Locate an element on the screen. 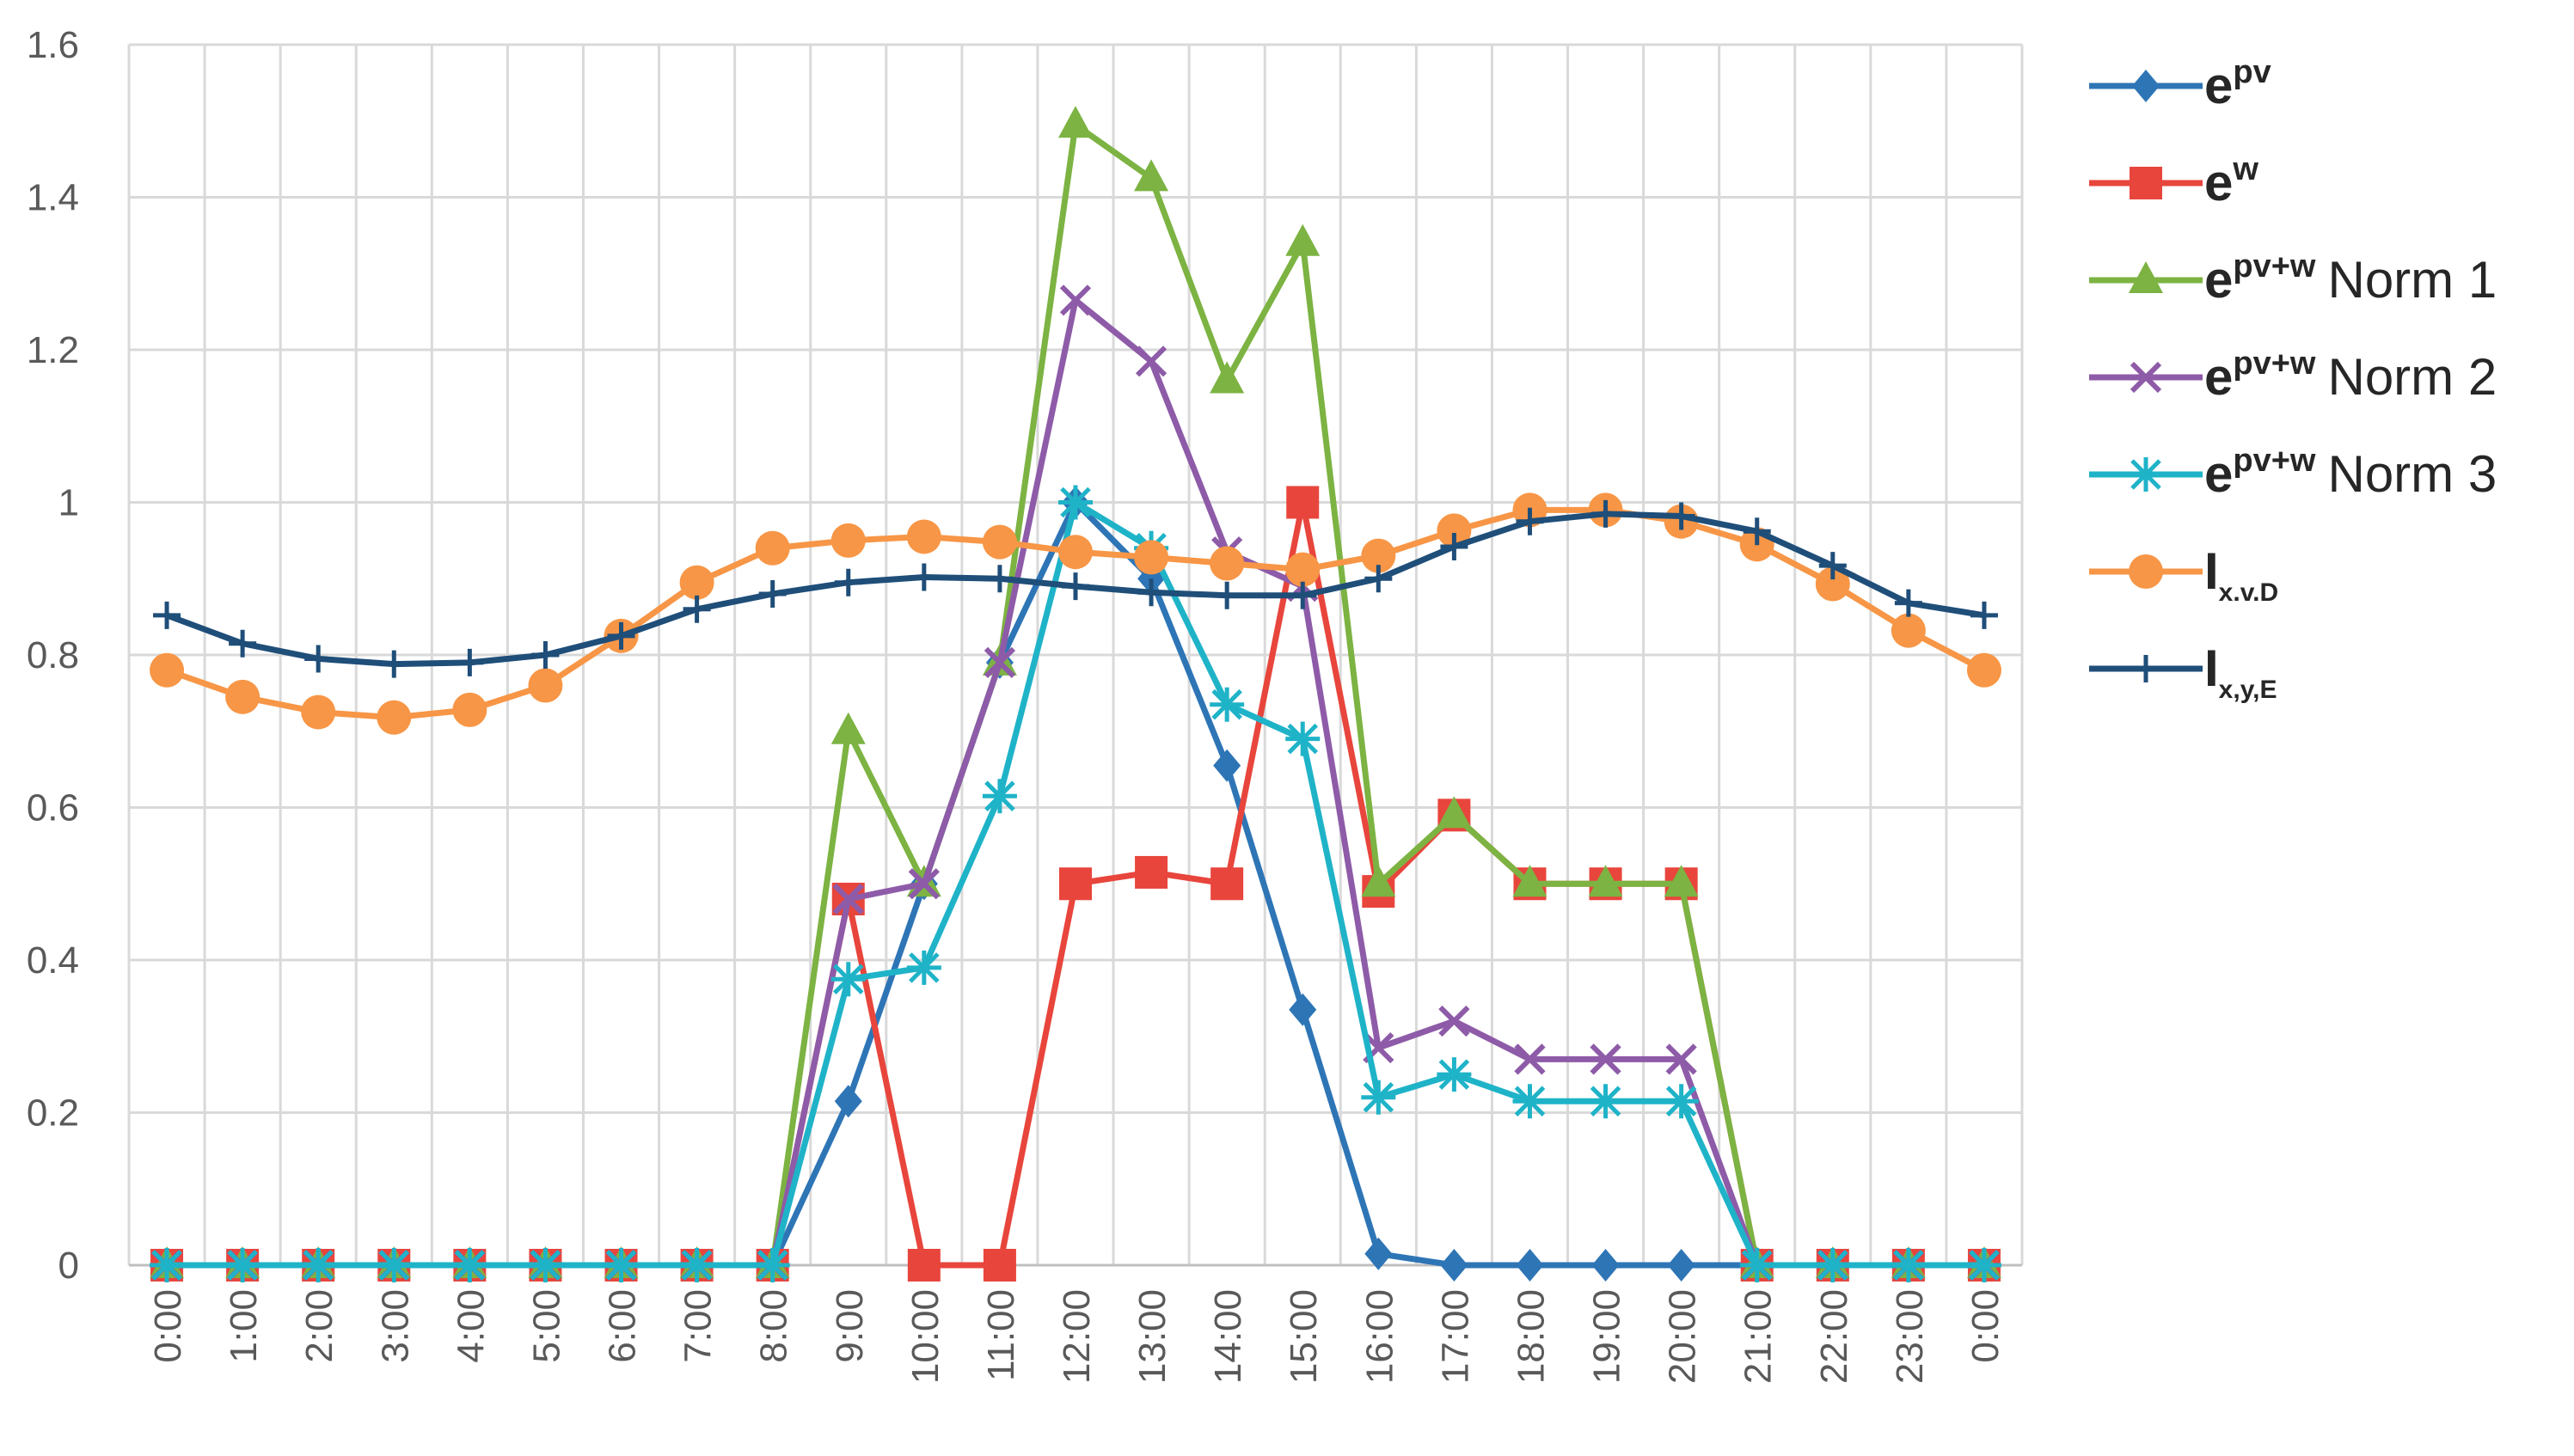 This screenshot has height=1456, width=2574. x-tick-label: 6:00 is located at coordinates (623, 1326).